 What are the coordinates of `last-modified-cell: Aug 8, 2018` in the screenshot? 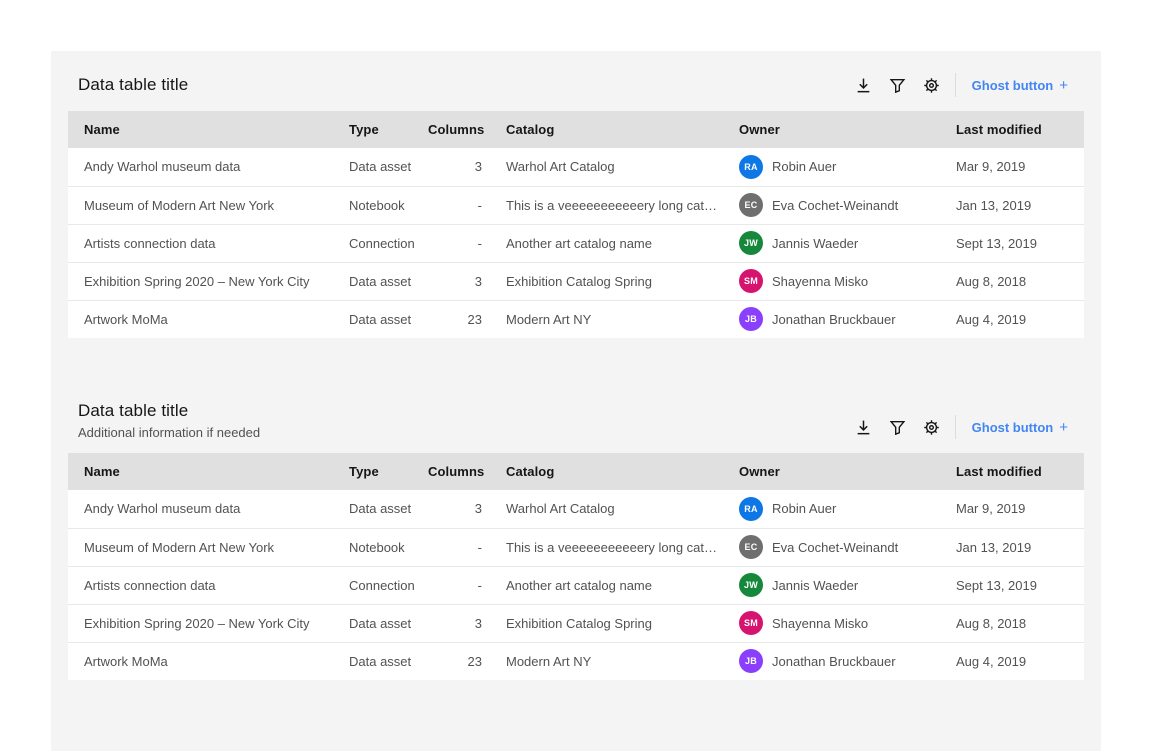 It's located at (1012, 622).